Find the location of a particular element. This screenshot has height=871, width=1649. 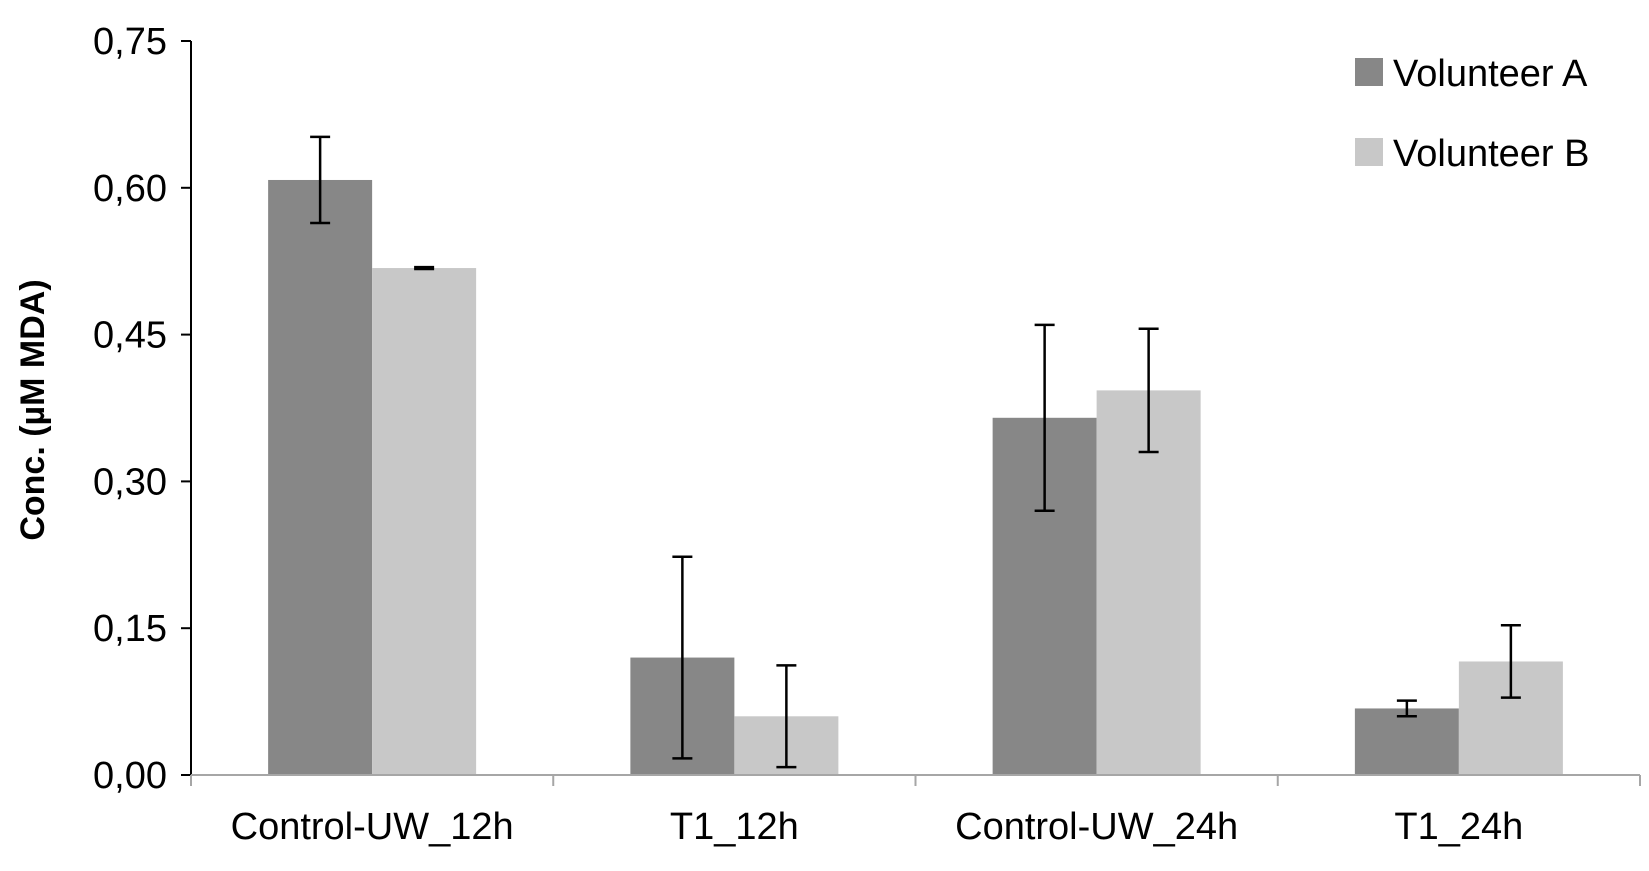

y-tick-label: 0,75 is located at coordinates (130, 42).